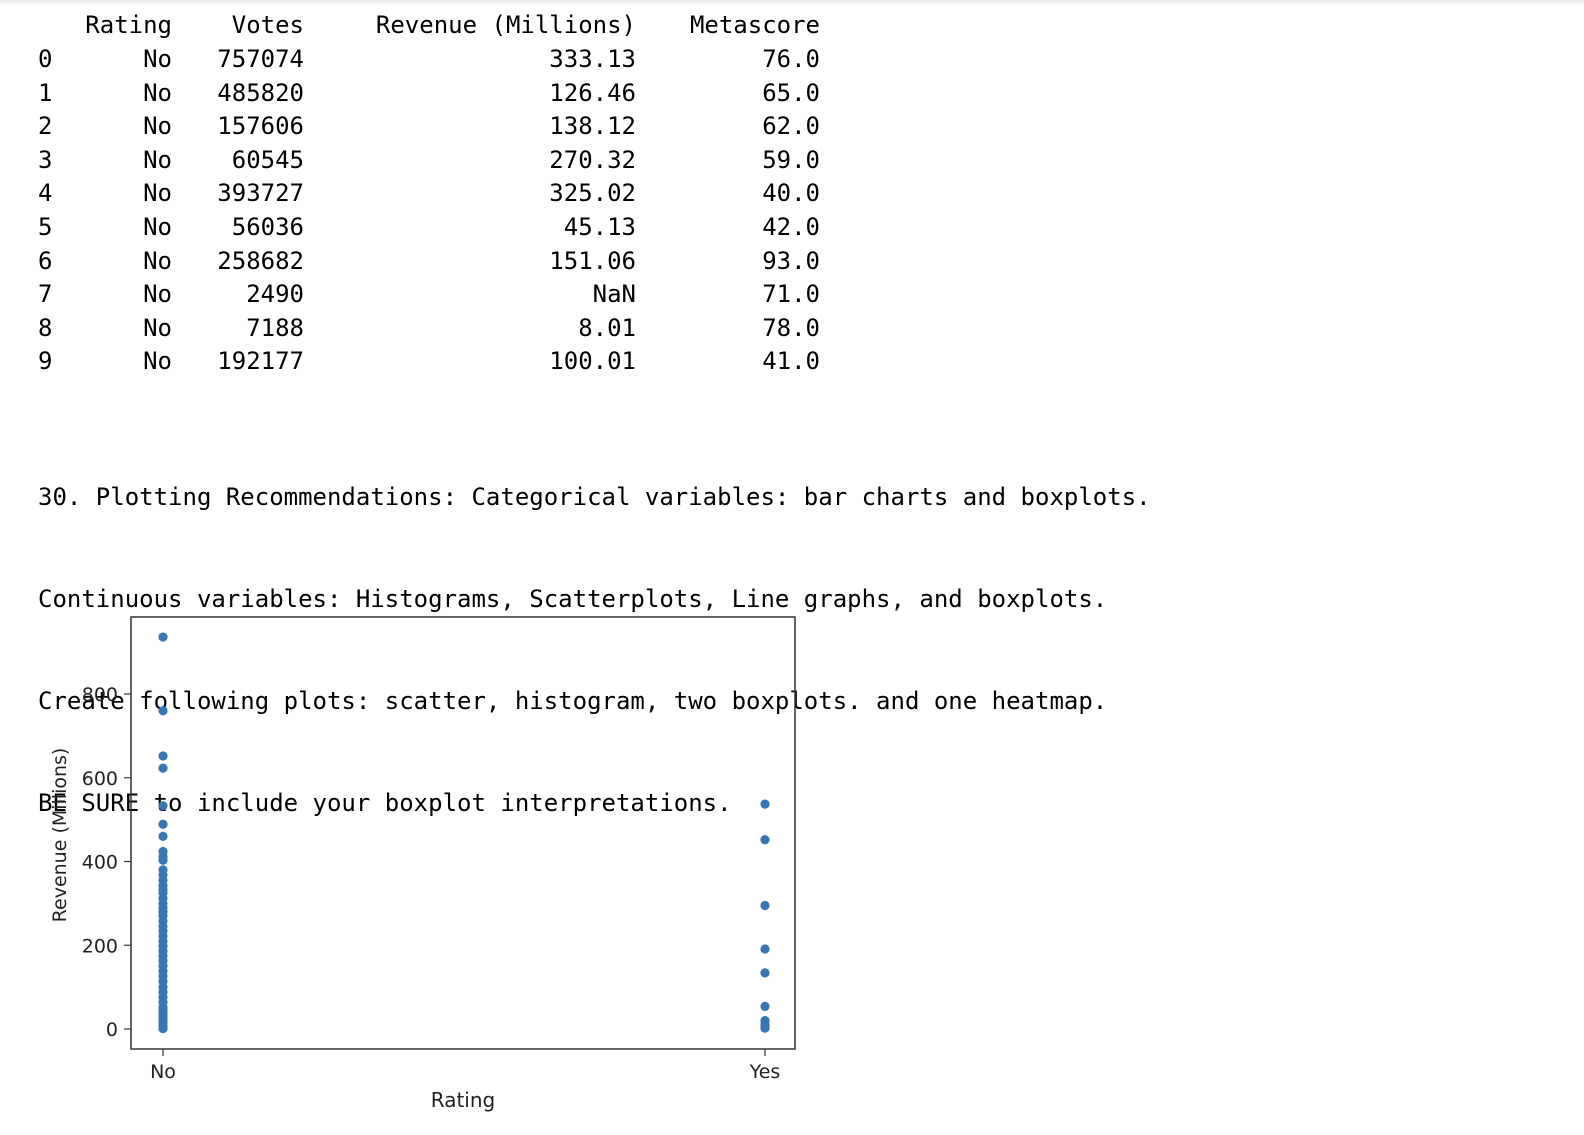 Image resolution: width=1584 pixels, height=1135 pixels. Describe the element at coordinates (791, 92) in the screenshot. I see `table-cell-metascore: 65.0` at that location.